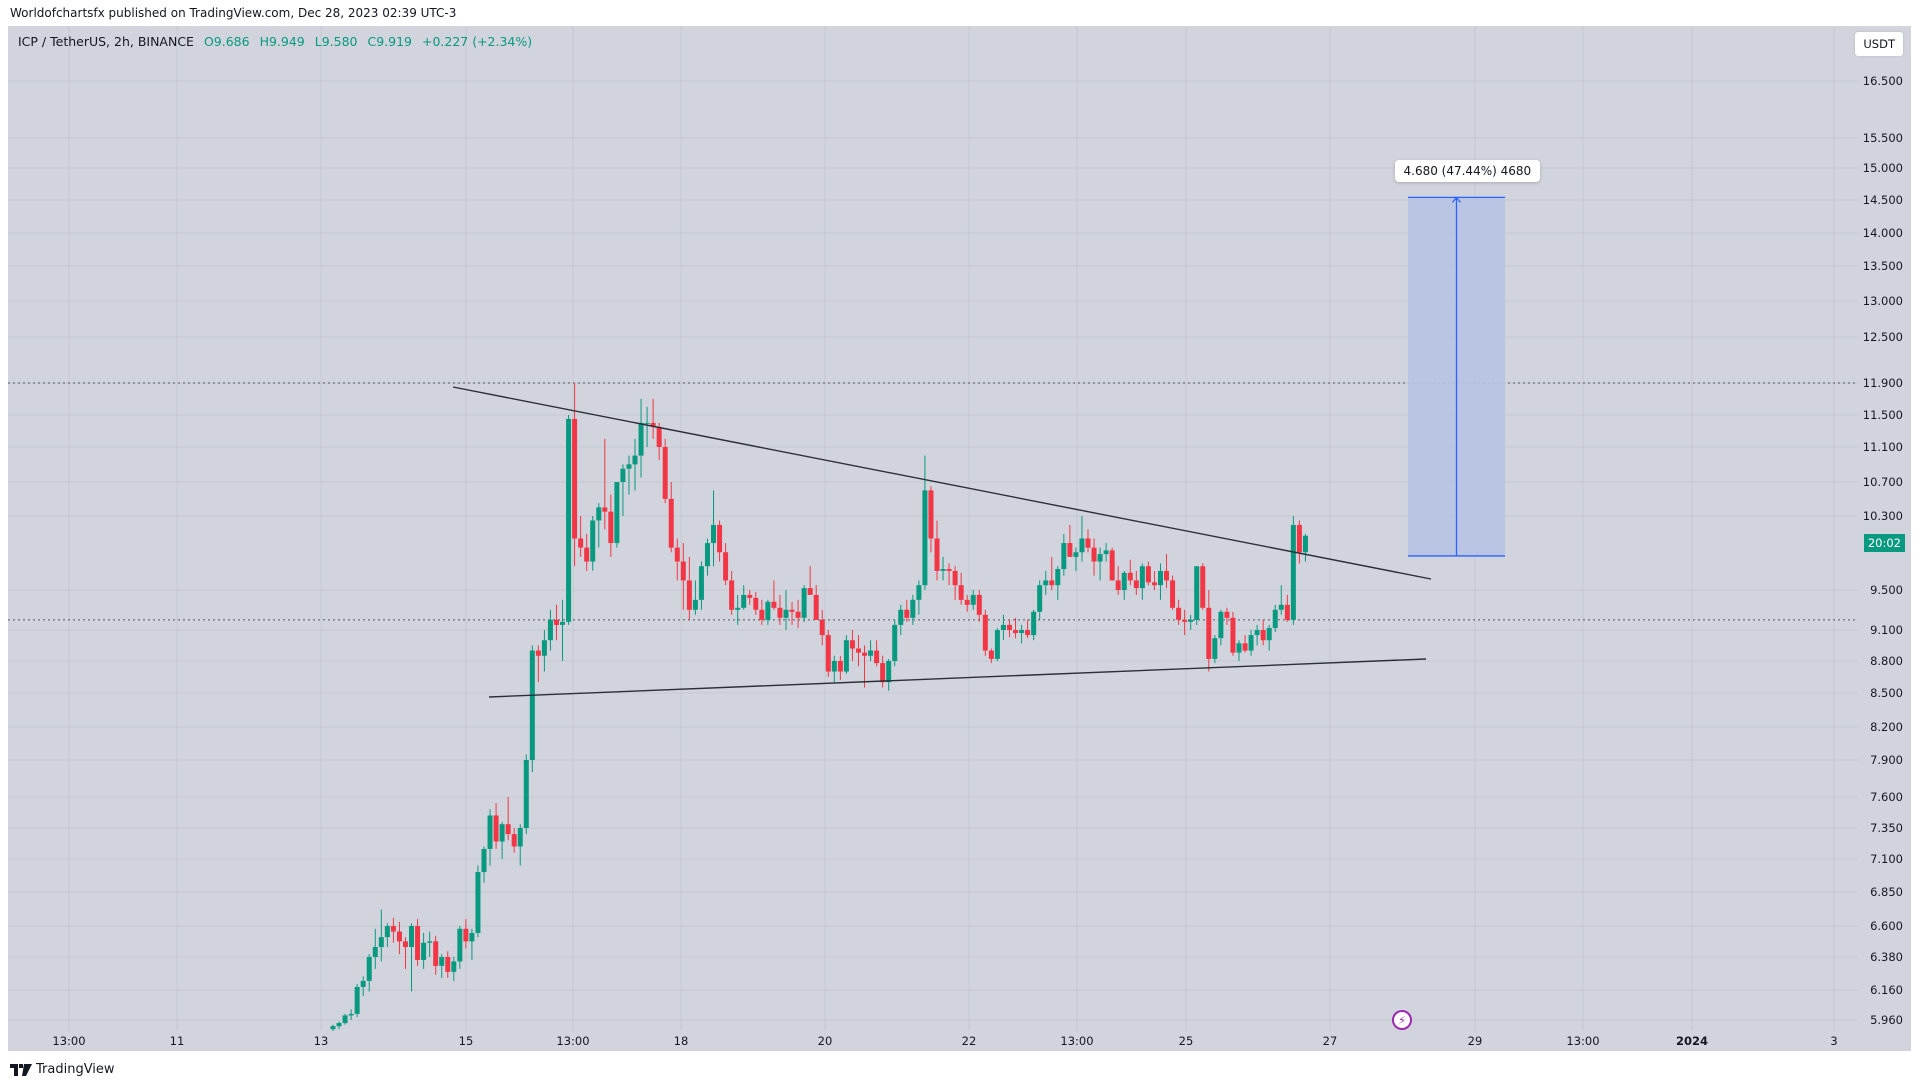 This screenshot has height=1087, width=1919. What do you see at coordinates (1886, 828) in the screenshot?
I see `price-tick: 7.350` at bounding box center [1886, 828].